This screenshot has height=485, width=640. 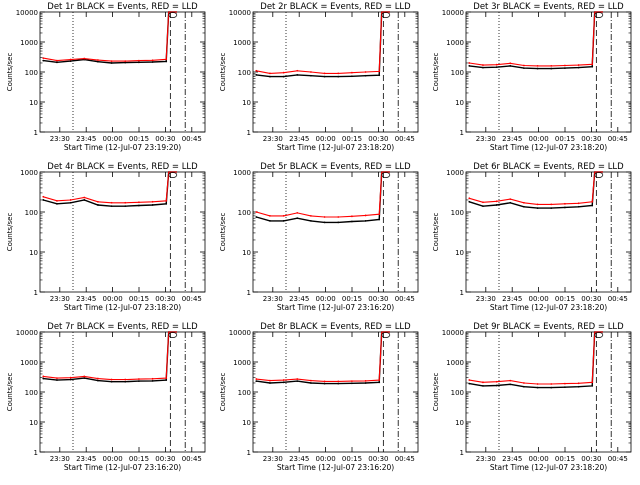 What do you see at coordinates (486, 139) in the screenshot?
I see `x-tick-label: 23:30` at bounding box center [486, 139].